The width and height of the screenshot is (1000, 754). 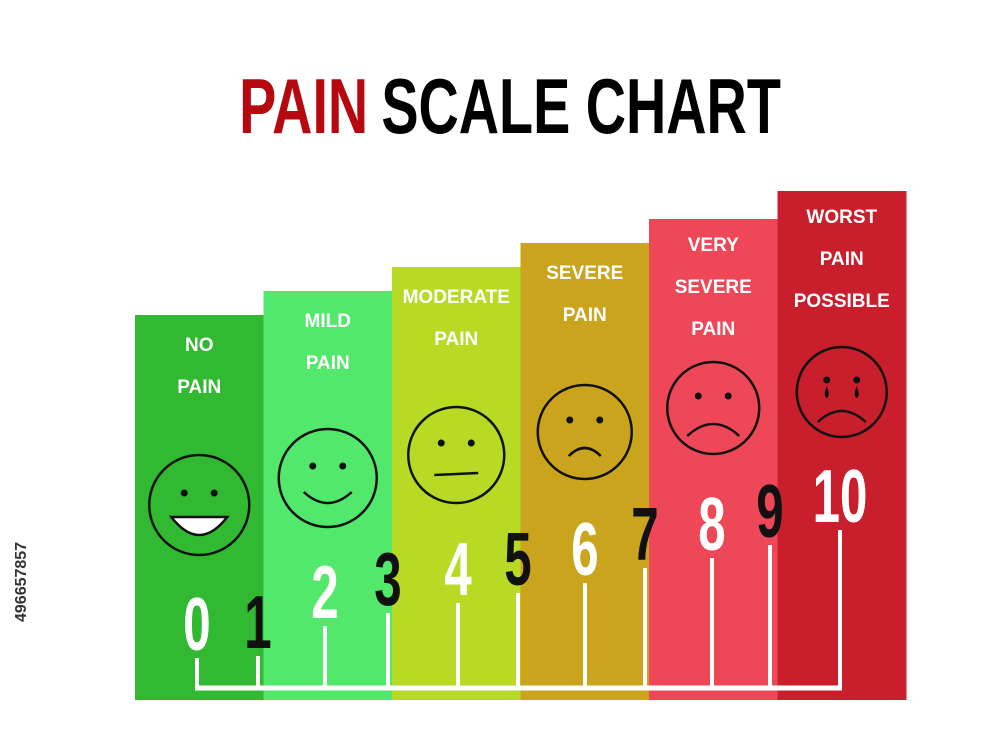 What do you see at coordinates (713, 245) in the screenshot?
I see `level-label: VERY` at bounding box center [713, 245].